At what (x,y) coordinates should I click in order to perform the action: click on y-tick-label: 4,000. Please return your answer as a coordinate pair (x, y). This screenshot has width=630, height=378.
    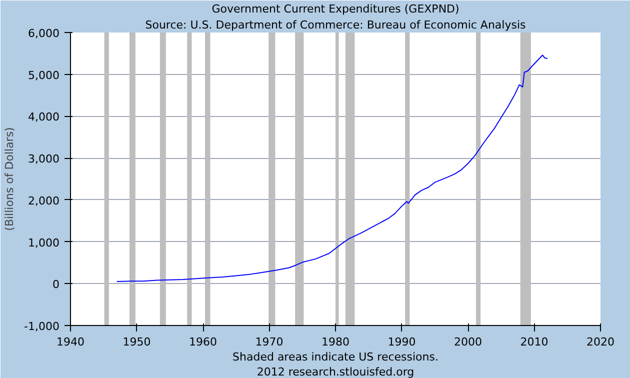
    Looking at the image, I should click on (44, 117).